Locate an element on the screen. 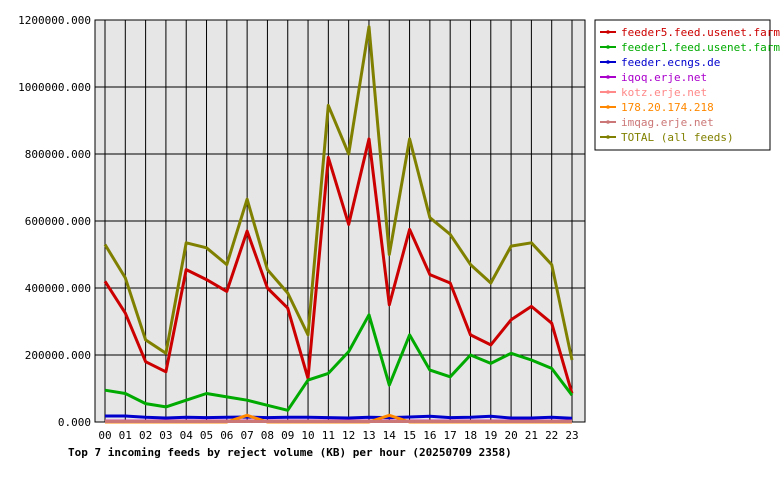  x-tick-label: 16 is located at coordinates (429, 435).